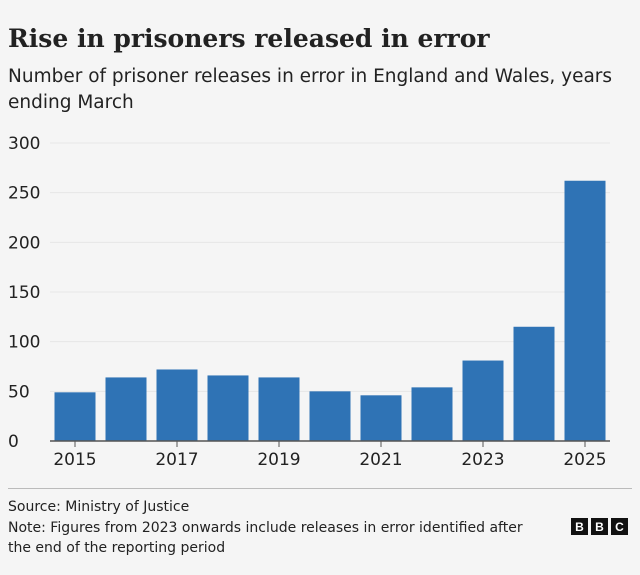 The height and width of the screenshot is (575, 640). Describe the element at coordinates (482, 460) in the screenshot. I see `x-tick-label: 2023` at that location.